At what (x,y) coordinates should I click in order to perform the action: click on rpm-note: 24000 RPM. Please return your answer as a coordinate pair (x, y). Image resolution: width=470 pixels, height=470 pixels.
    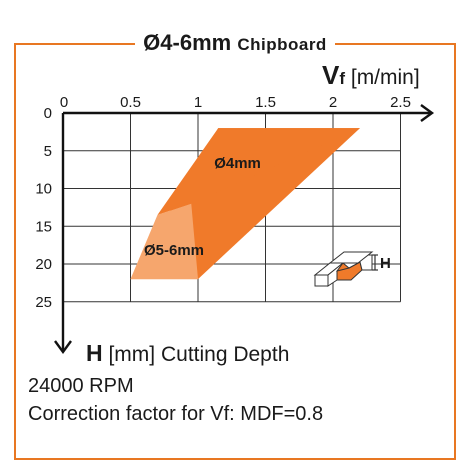
    Looking at the image, I should click on (81, 386).